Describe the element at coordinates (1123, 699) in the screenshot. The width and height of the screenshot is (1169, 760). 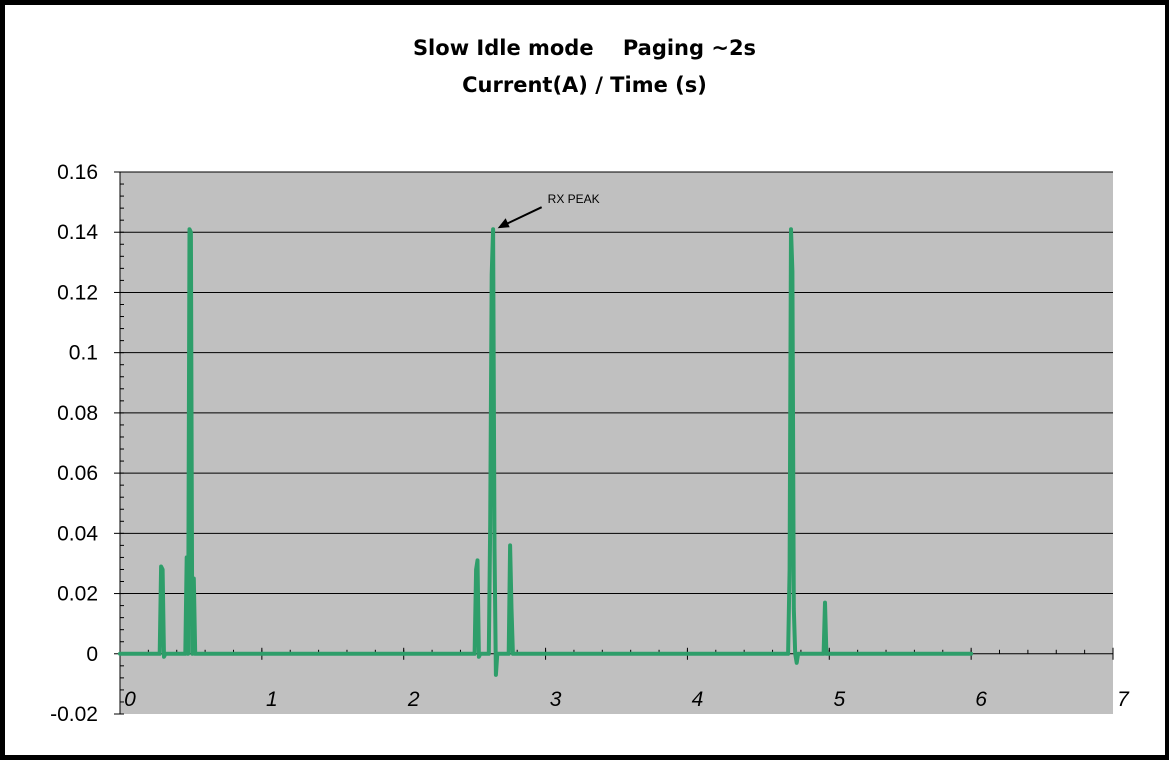
I see `x-tick-label-7: 7` at that location.